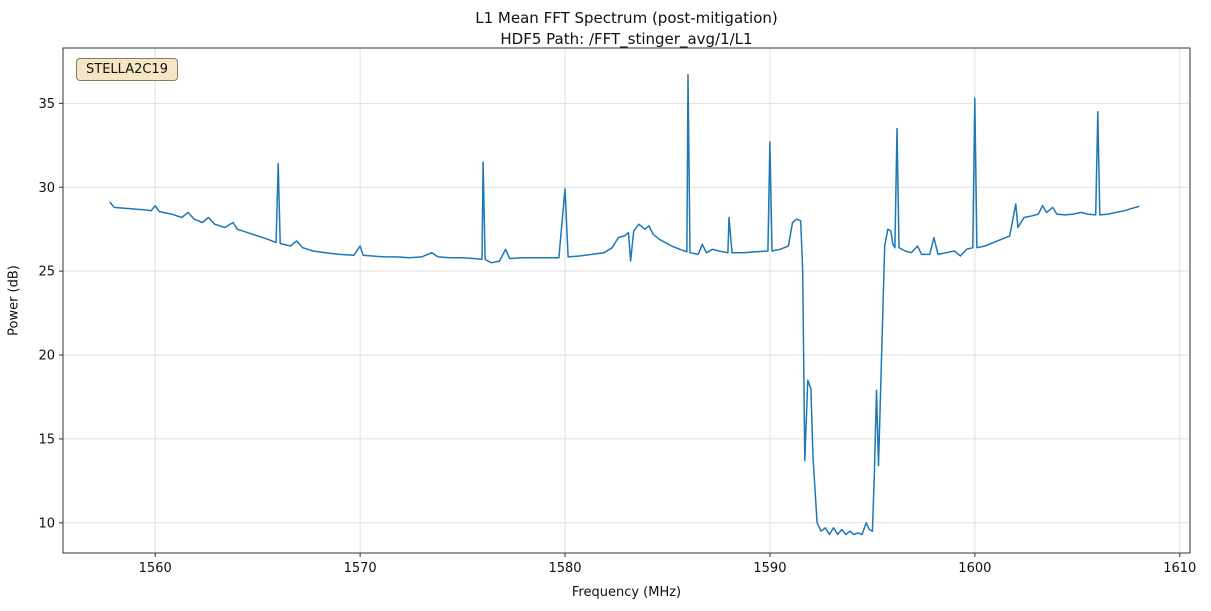 This screenshot has height=611, width=1211. I want to click on y-tick-label: 30, so click(46, 188).